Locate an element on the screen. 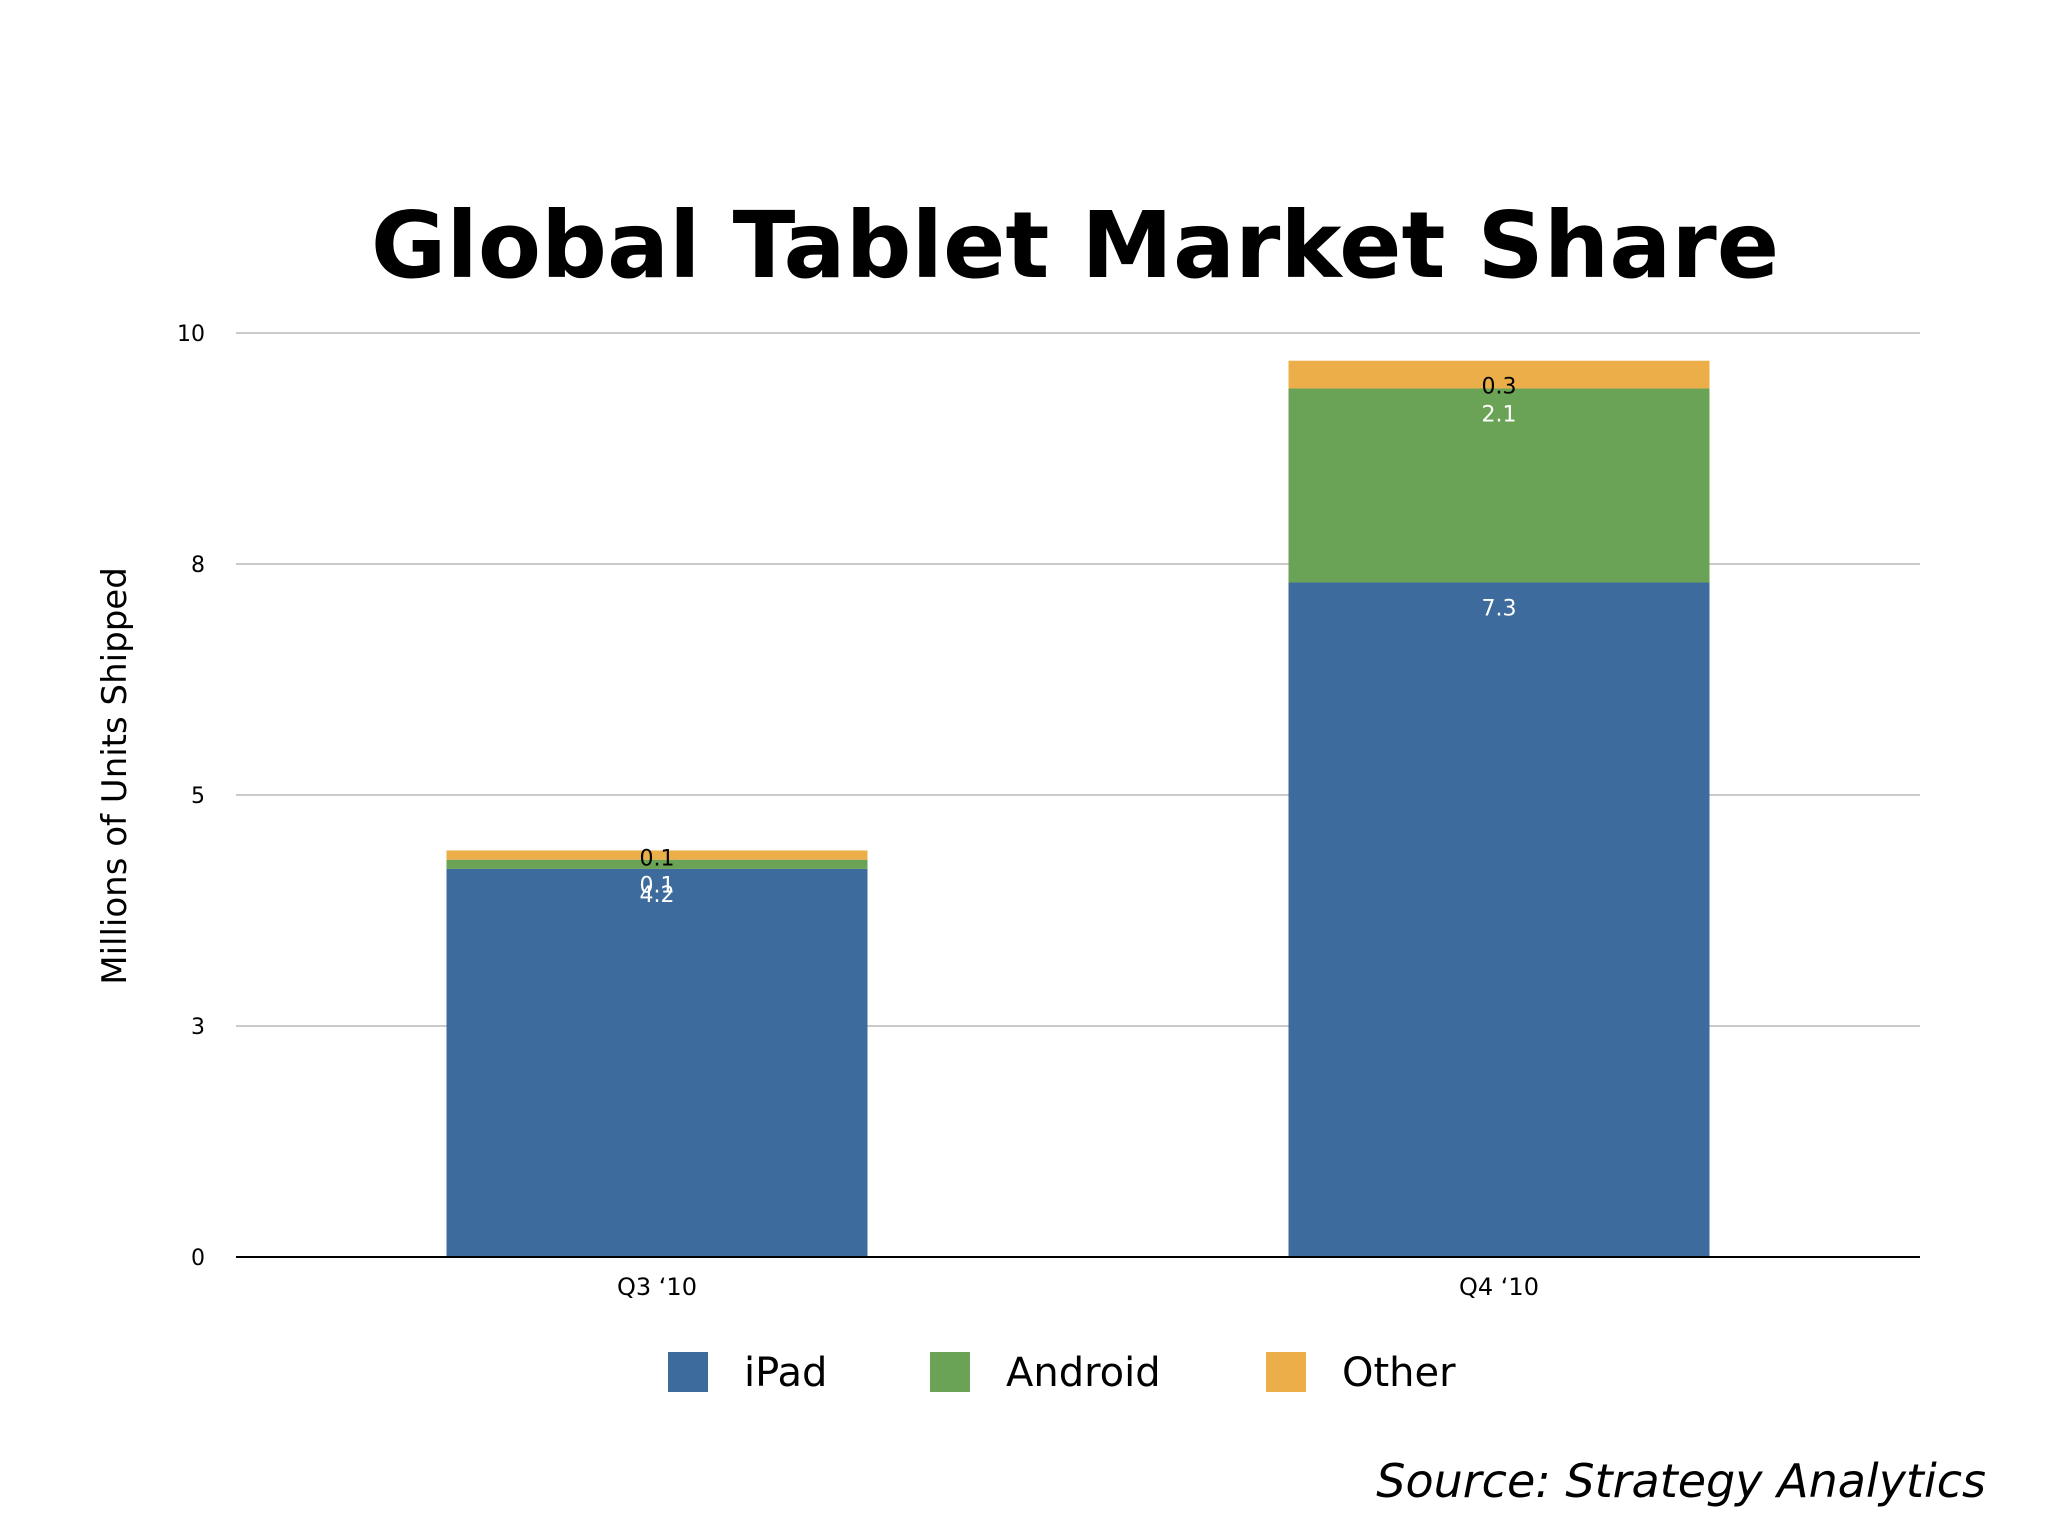 The image size is (2048, 1536). data-label-other-1: 0.3 is located at coordinates (1499, 387).